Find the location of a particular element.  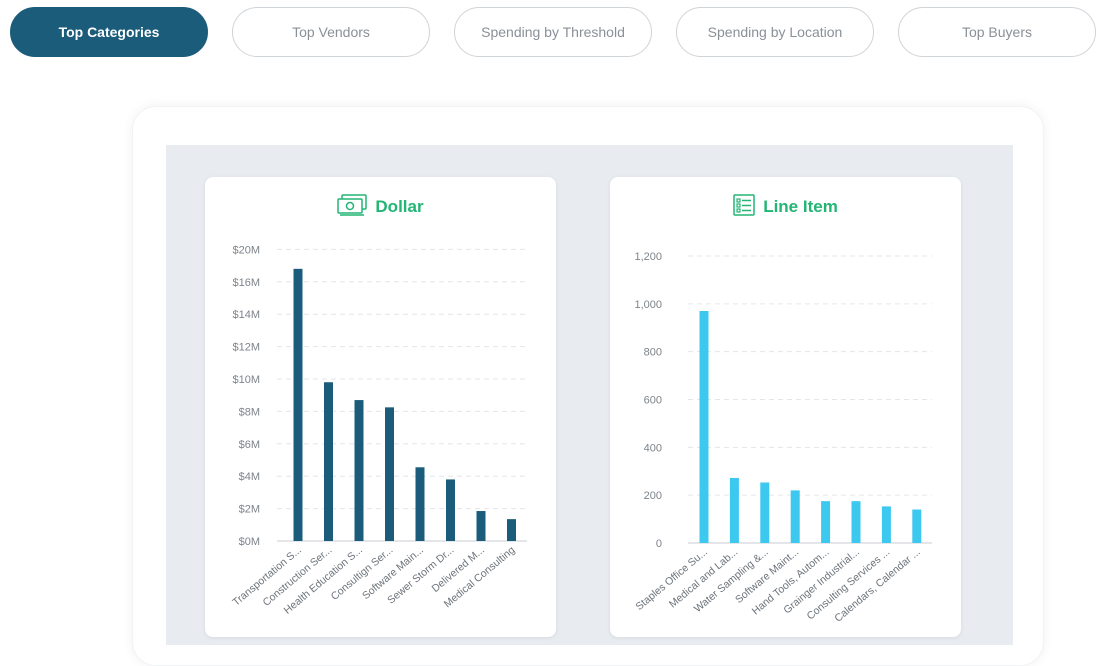

y-tick-label: 800 is located at coordinates (653, 353).